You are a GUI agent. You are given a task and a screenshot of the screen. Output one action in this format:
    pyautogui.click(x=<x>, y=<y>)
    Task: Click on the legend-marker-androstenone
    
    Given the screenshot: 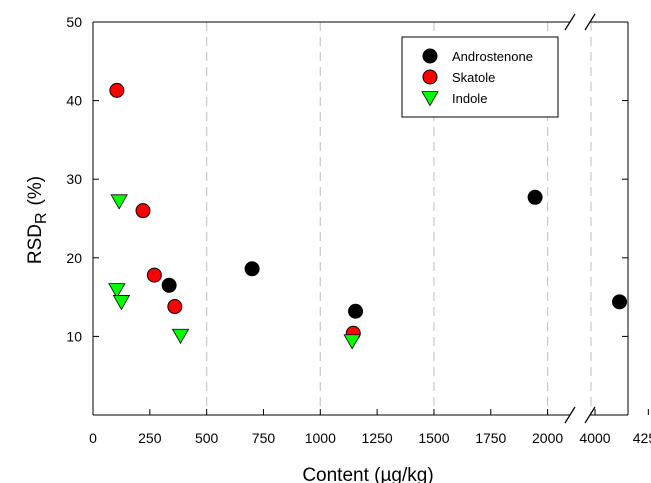 What is the action you would take?
    pyautogui.click(x=430, y=56)
    